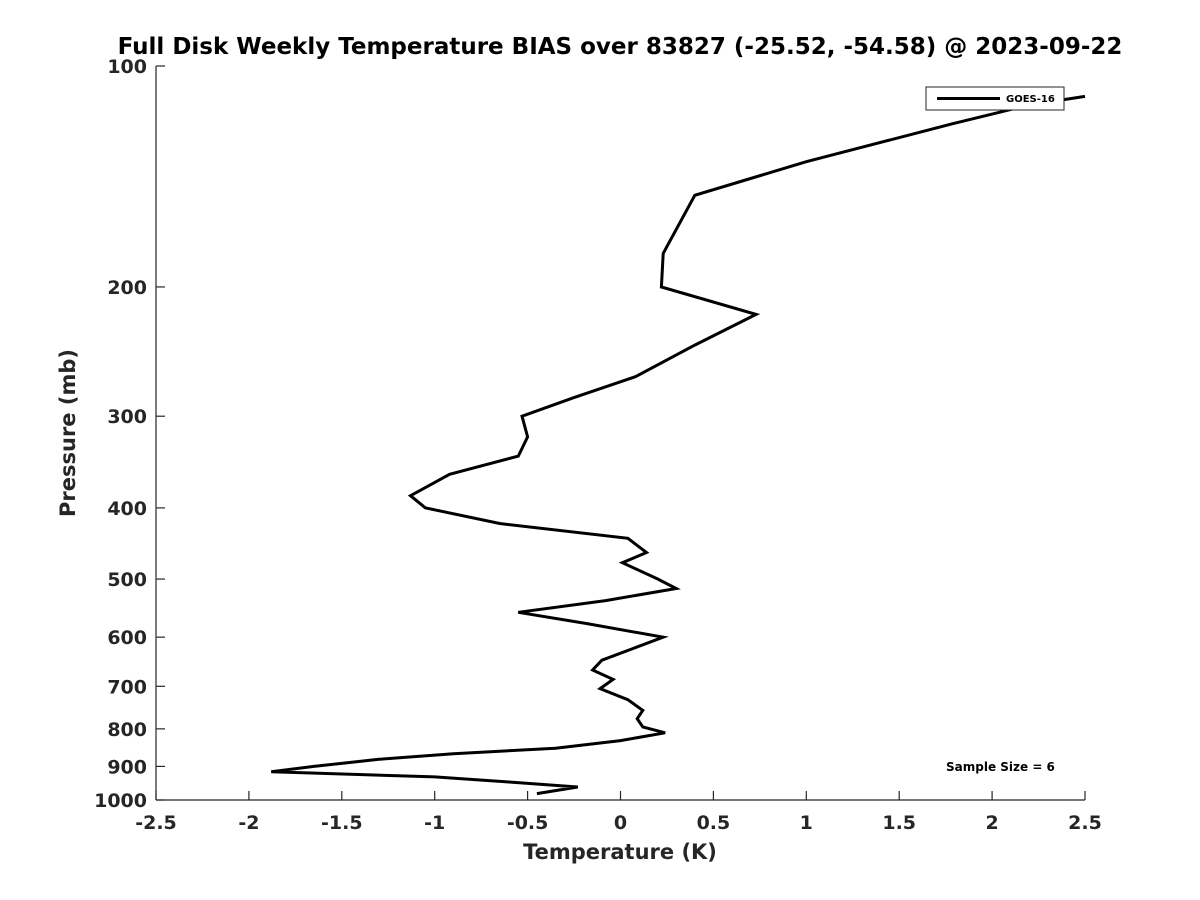 The height and width of the screenshot is (900, 1200). What do you see at coordinates (129, 434) in the screenshot?
I see `y-axis-ticks: 100 200 300 400 500 600 700 800 900 1000` at bounding box center [129, 434].